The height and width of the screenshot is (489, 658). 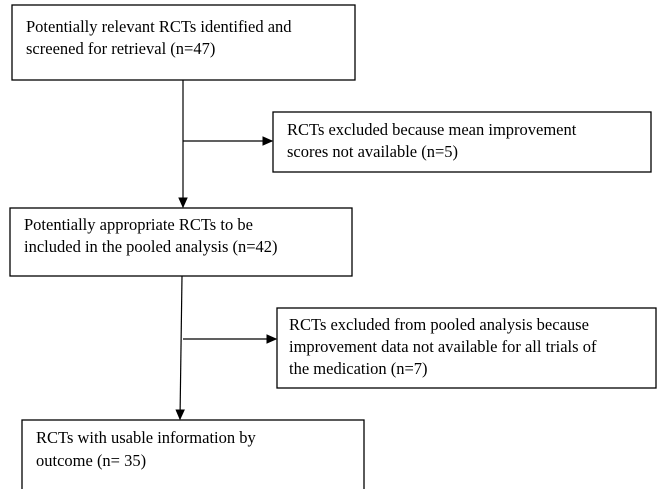 I want to click on box-text: included in the pooled analysis (n=42), so click(x=151, y=246).